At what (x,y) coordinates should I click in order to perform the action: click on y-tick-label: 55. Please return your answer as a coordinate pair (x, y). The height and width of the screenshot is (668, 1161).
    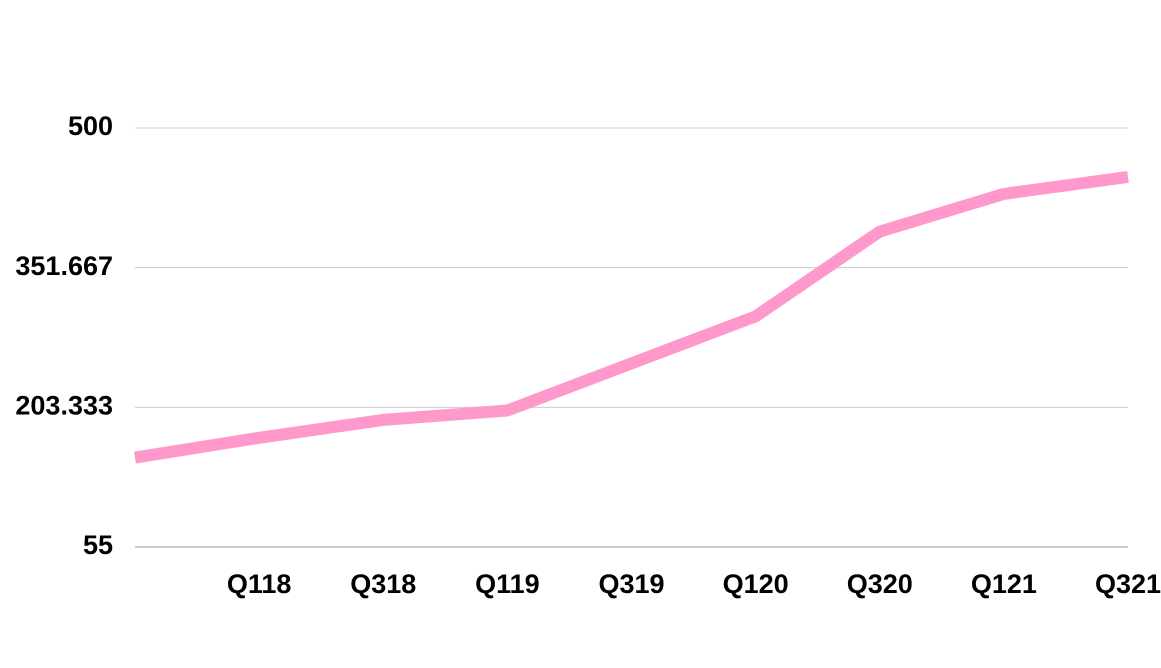
    Looking at the image, I should click on (98, 545).